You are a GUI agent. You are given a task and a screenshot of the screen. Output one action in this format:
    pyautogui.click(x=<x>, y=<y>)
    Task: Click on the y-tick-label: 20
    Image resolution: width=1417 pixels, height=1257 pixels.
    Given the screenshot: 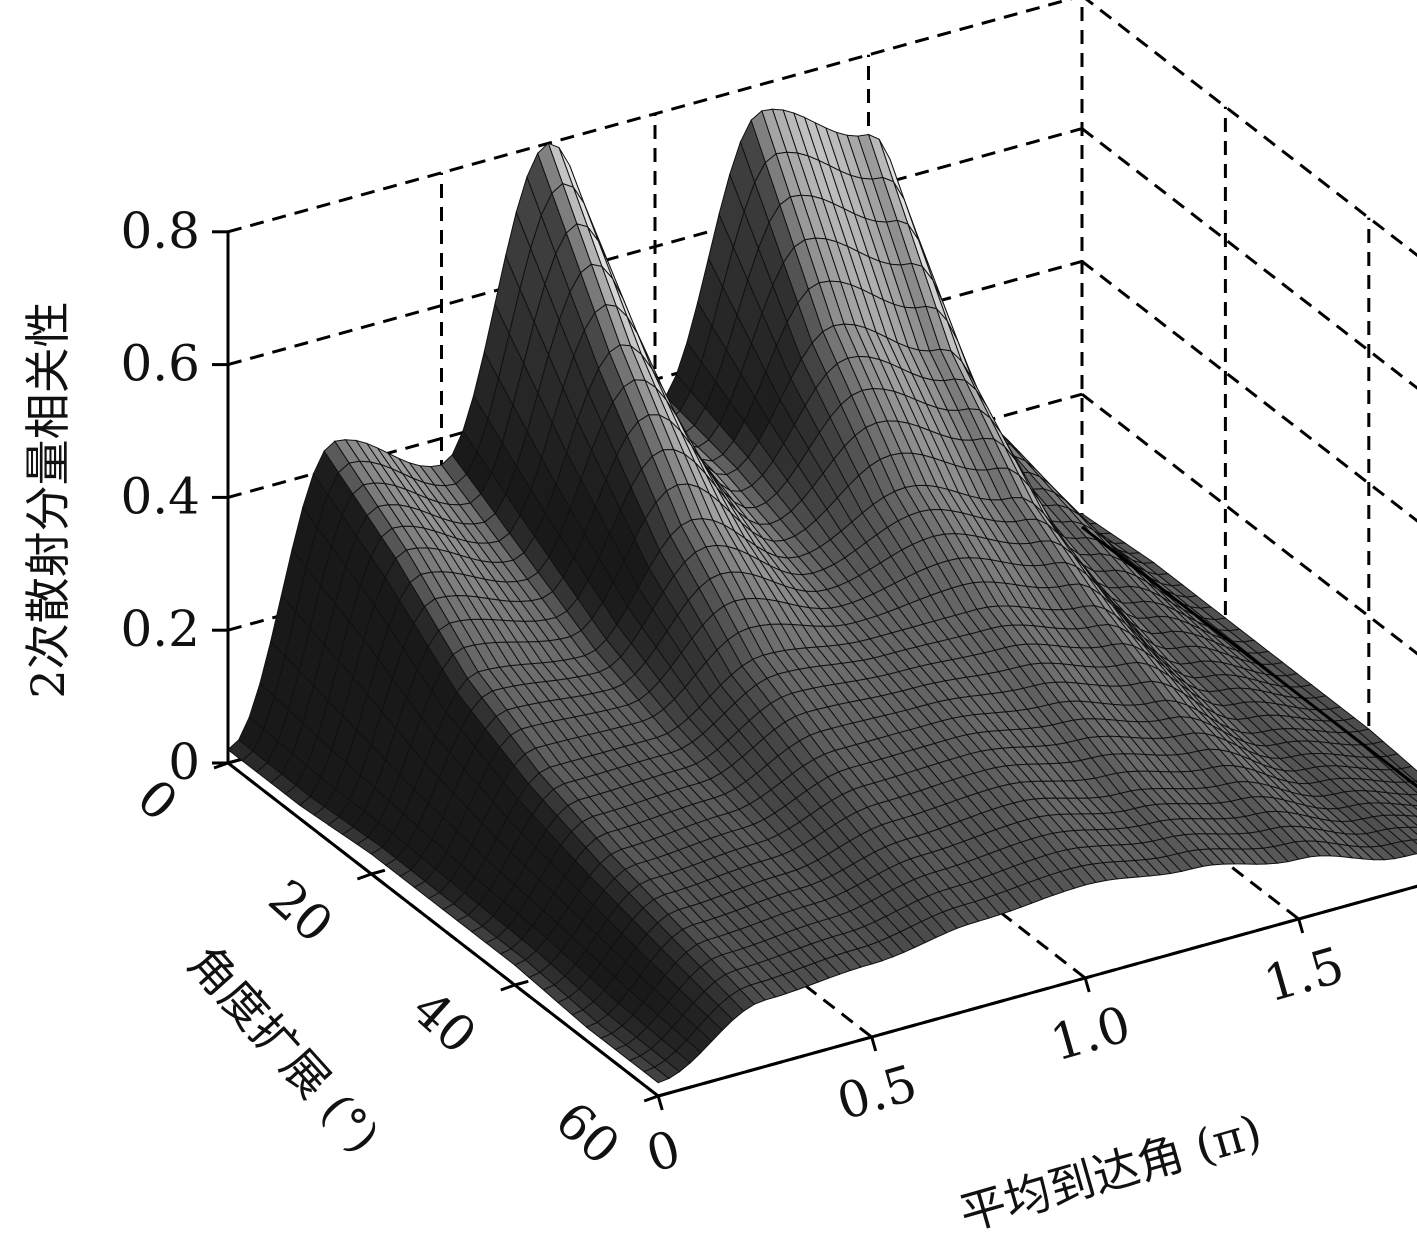 What is the action you would take?
    pyautogui.click(x=301, y=912)
    